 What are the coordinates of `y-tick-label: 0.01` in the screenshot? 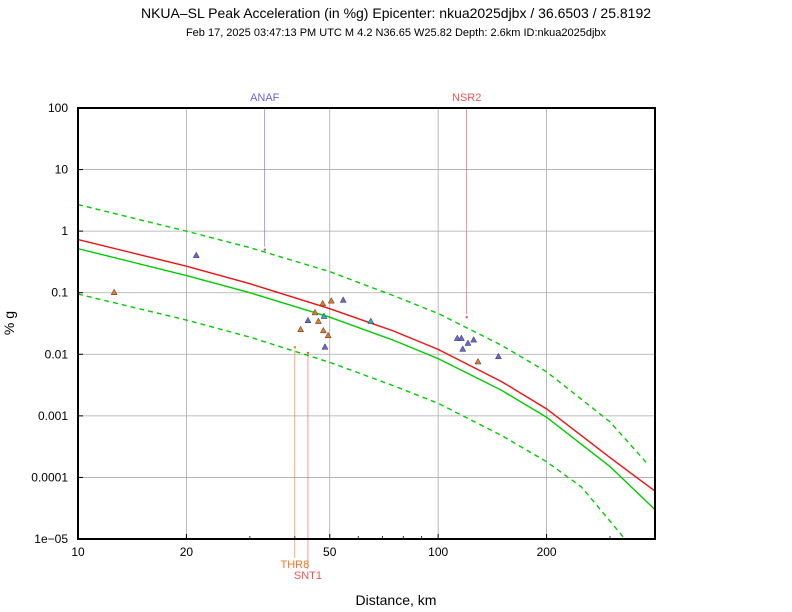 It's located at (57, 354).